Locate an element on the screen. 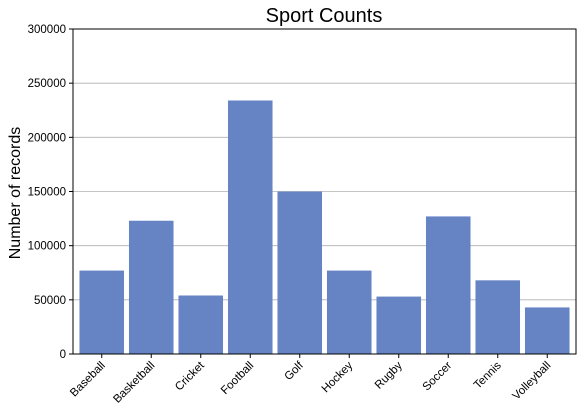 Image resolution: width=586 pixels, height=414 pixels. bar-rugby is located at coordinates (399, 325).